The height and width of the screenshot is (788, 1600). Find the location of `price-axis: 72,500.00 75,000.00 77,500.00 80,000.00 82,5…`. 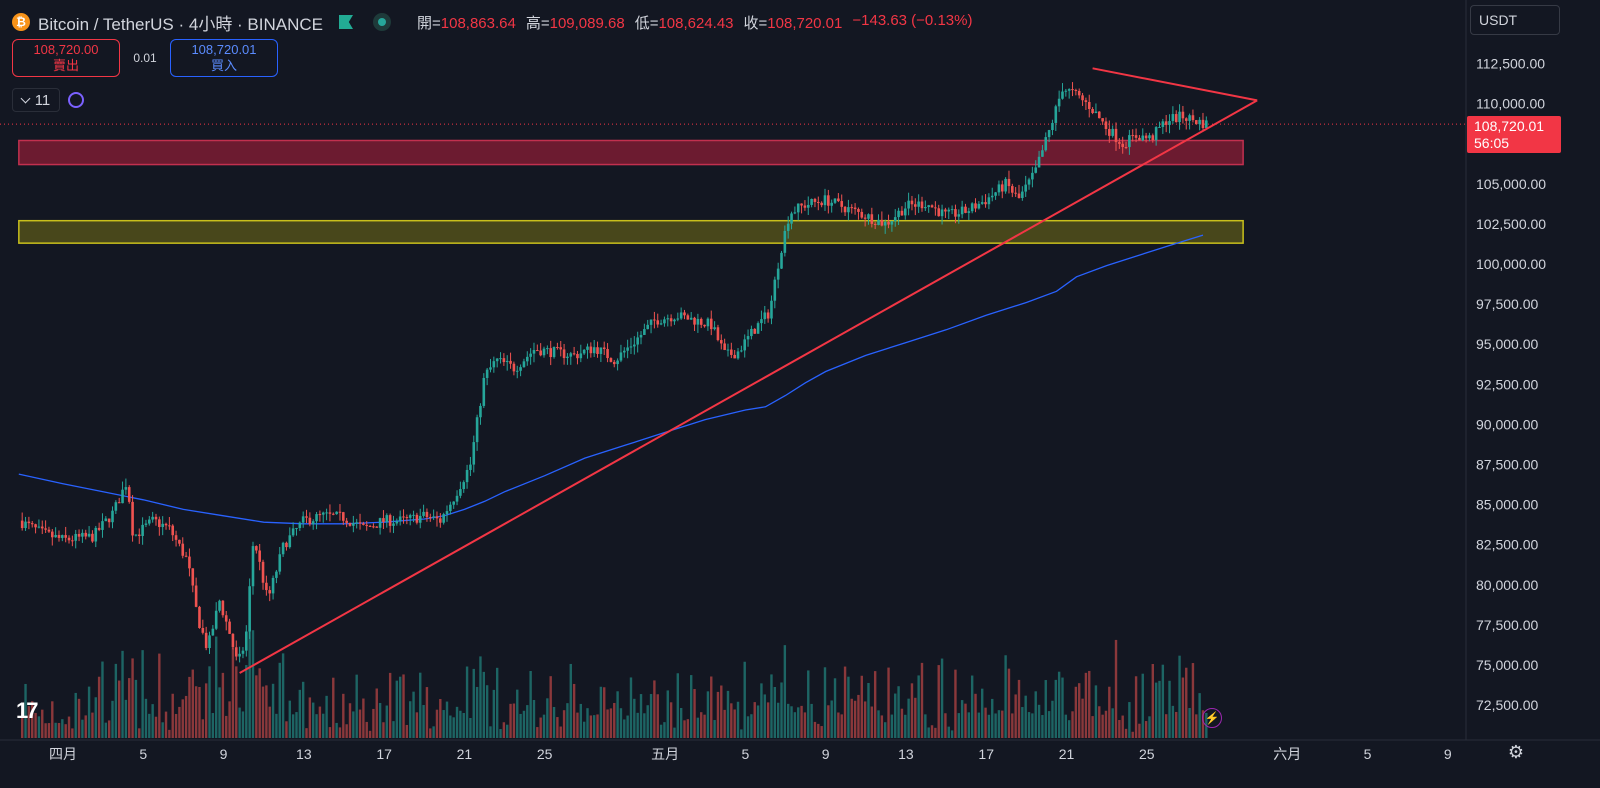

price-axis: 72,500.00 75,000.00 77,500.00 80,000.00 82,5… is located at coordinates (1511, 385).